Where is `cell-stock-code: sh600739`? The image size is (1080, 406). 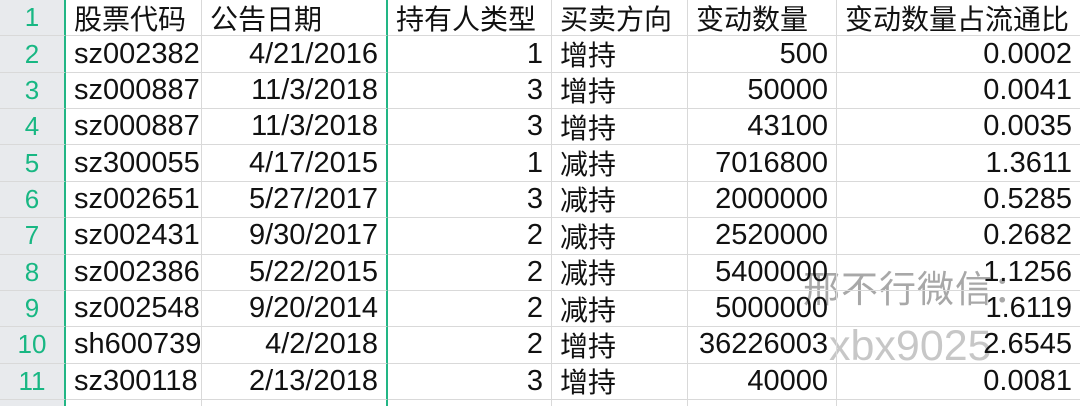
cell-stock-code: sh600739 is located at coordinates (134, 345).